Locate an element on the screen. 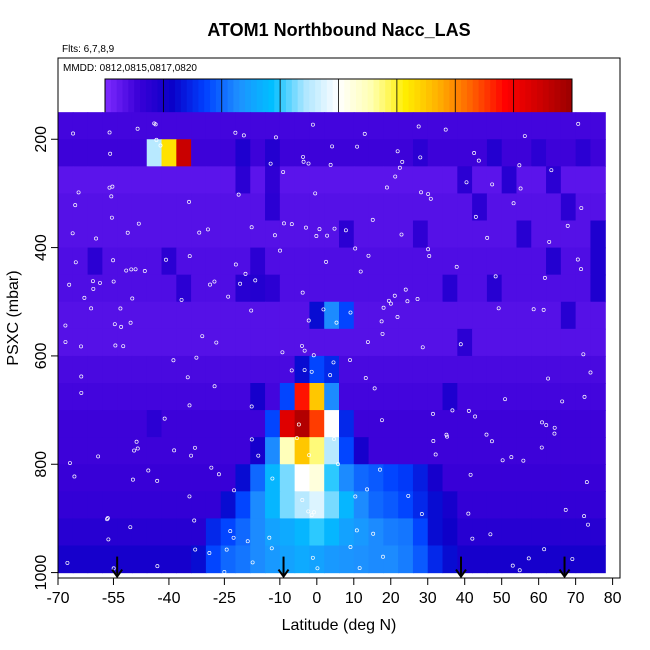 This screenshot has width=650, height=650. x-tick-label: -10 is located at coordinates (279, 598).